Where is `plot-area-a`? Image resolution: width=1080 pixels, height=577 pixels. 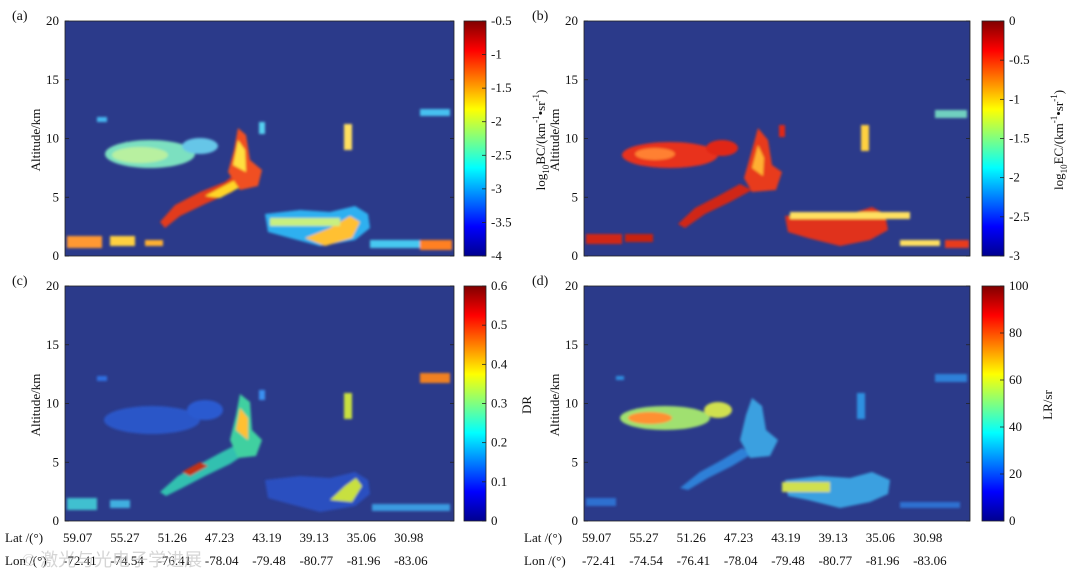 plot-area-a is located at coordinates (259, 138).